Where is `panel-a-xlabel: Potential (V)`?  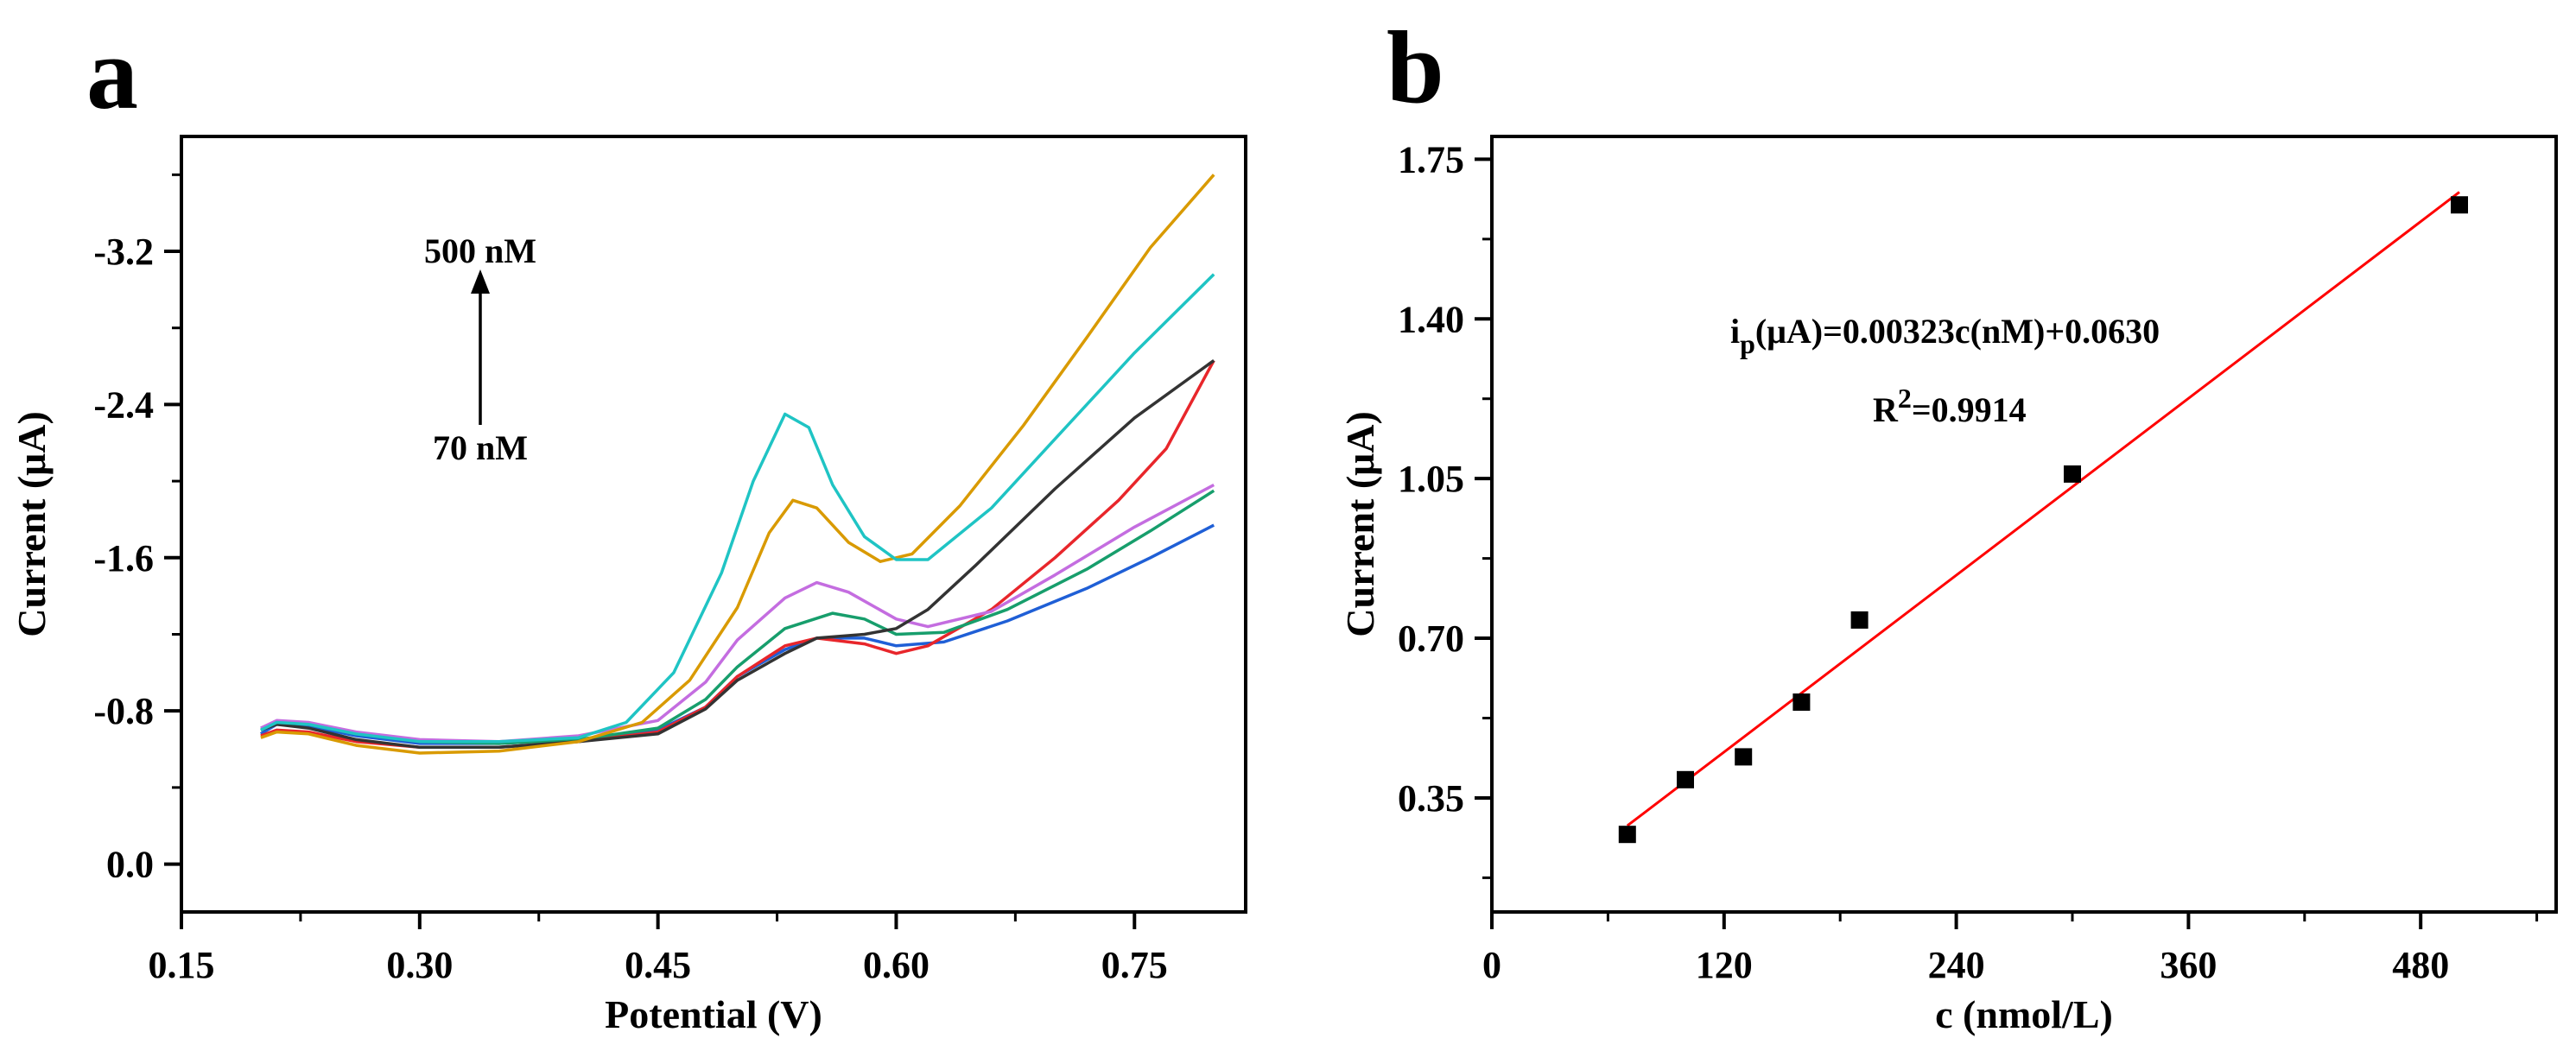 panel-a-xlabel: Potential (V) is located at coordinates (713, 1014).